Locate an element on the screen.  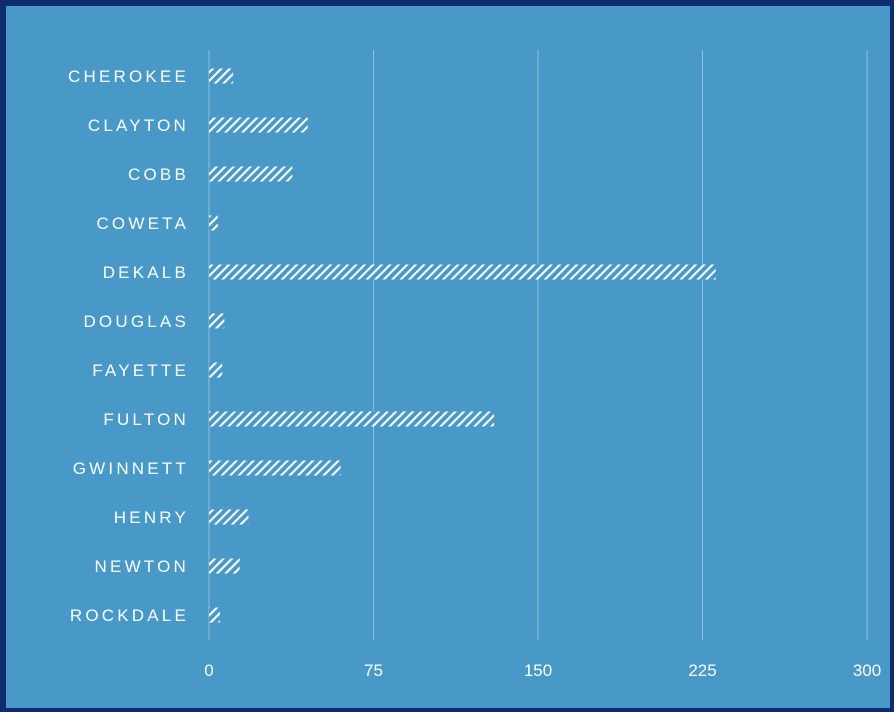
category-label: CLAYTON is located at coordinates (138, 125).